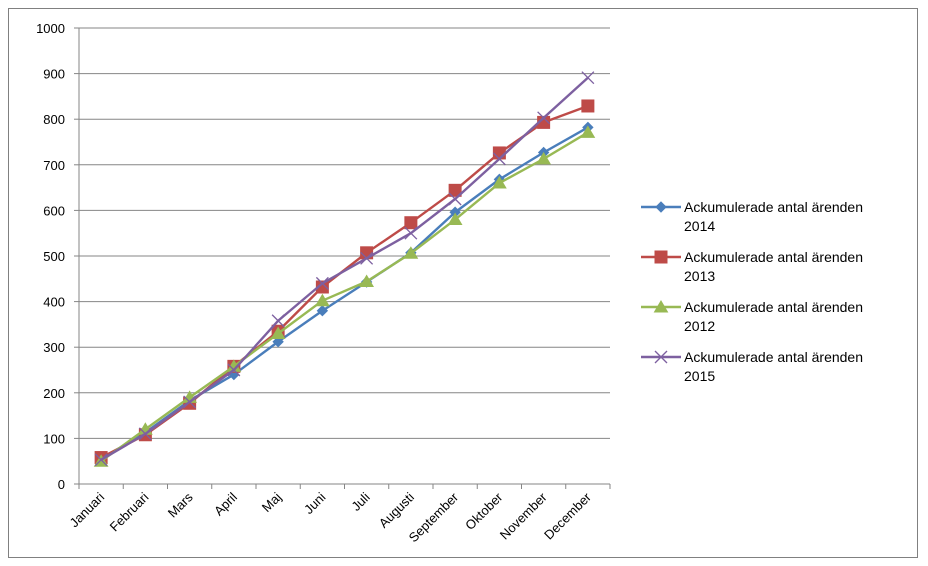 The width and height of the screenshot is (928, 566). Describe the element at coordinates (360, 501) in the screenshot. I see `x-tick-label: Juli` at that location.